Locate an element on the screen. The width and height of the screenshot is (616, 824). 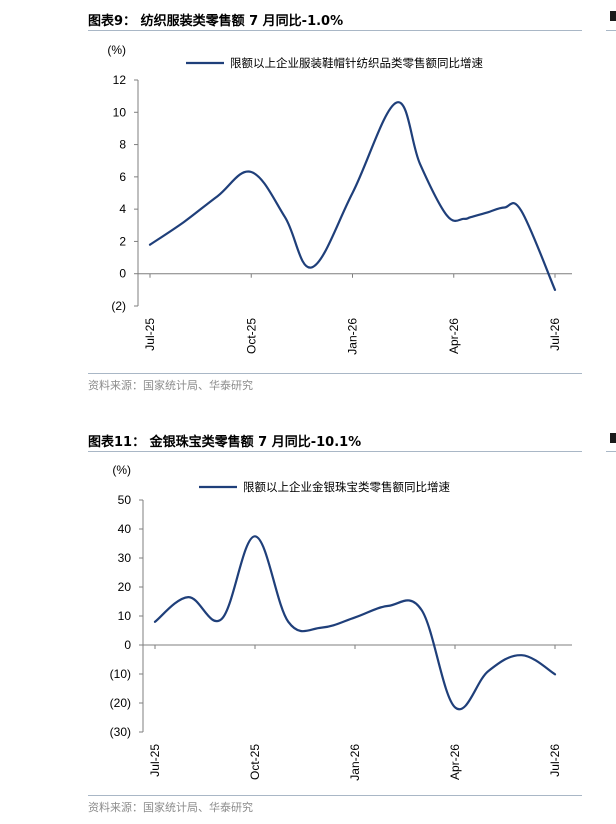
y-tick-label: 20 is located at coordinates (125, 587).